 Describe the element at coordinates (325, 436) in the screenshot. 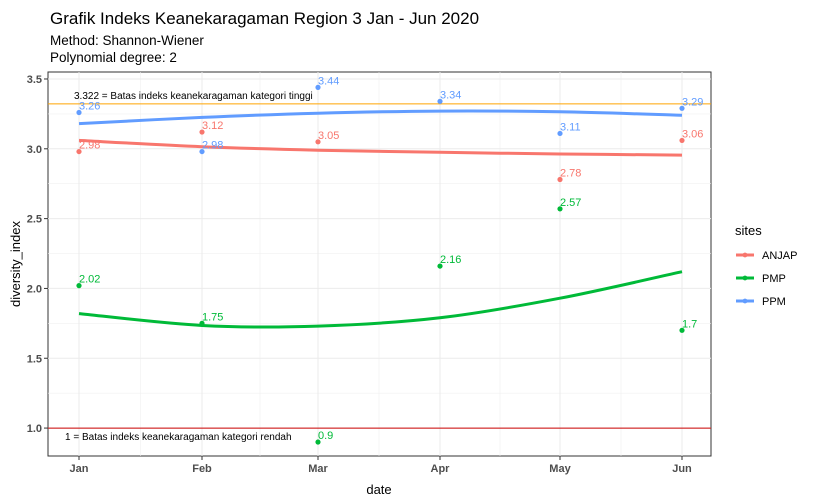

I see `data-label-pmp: 0.9` at that location.